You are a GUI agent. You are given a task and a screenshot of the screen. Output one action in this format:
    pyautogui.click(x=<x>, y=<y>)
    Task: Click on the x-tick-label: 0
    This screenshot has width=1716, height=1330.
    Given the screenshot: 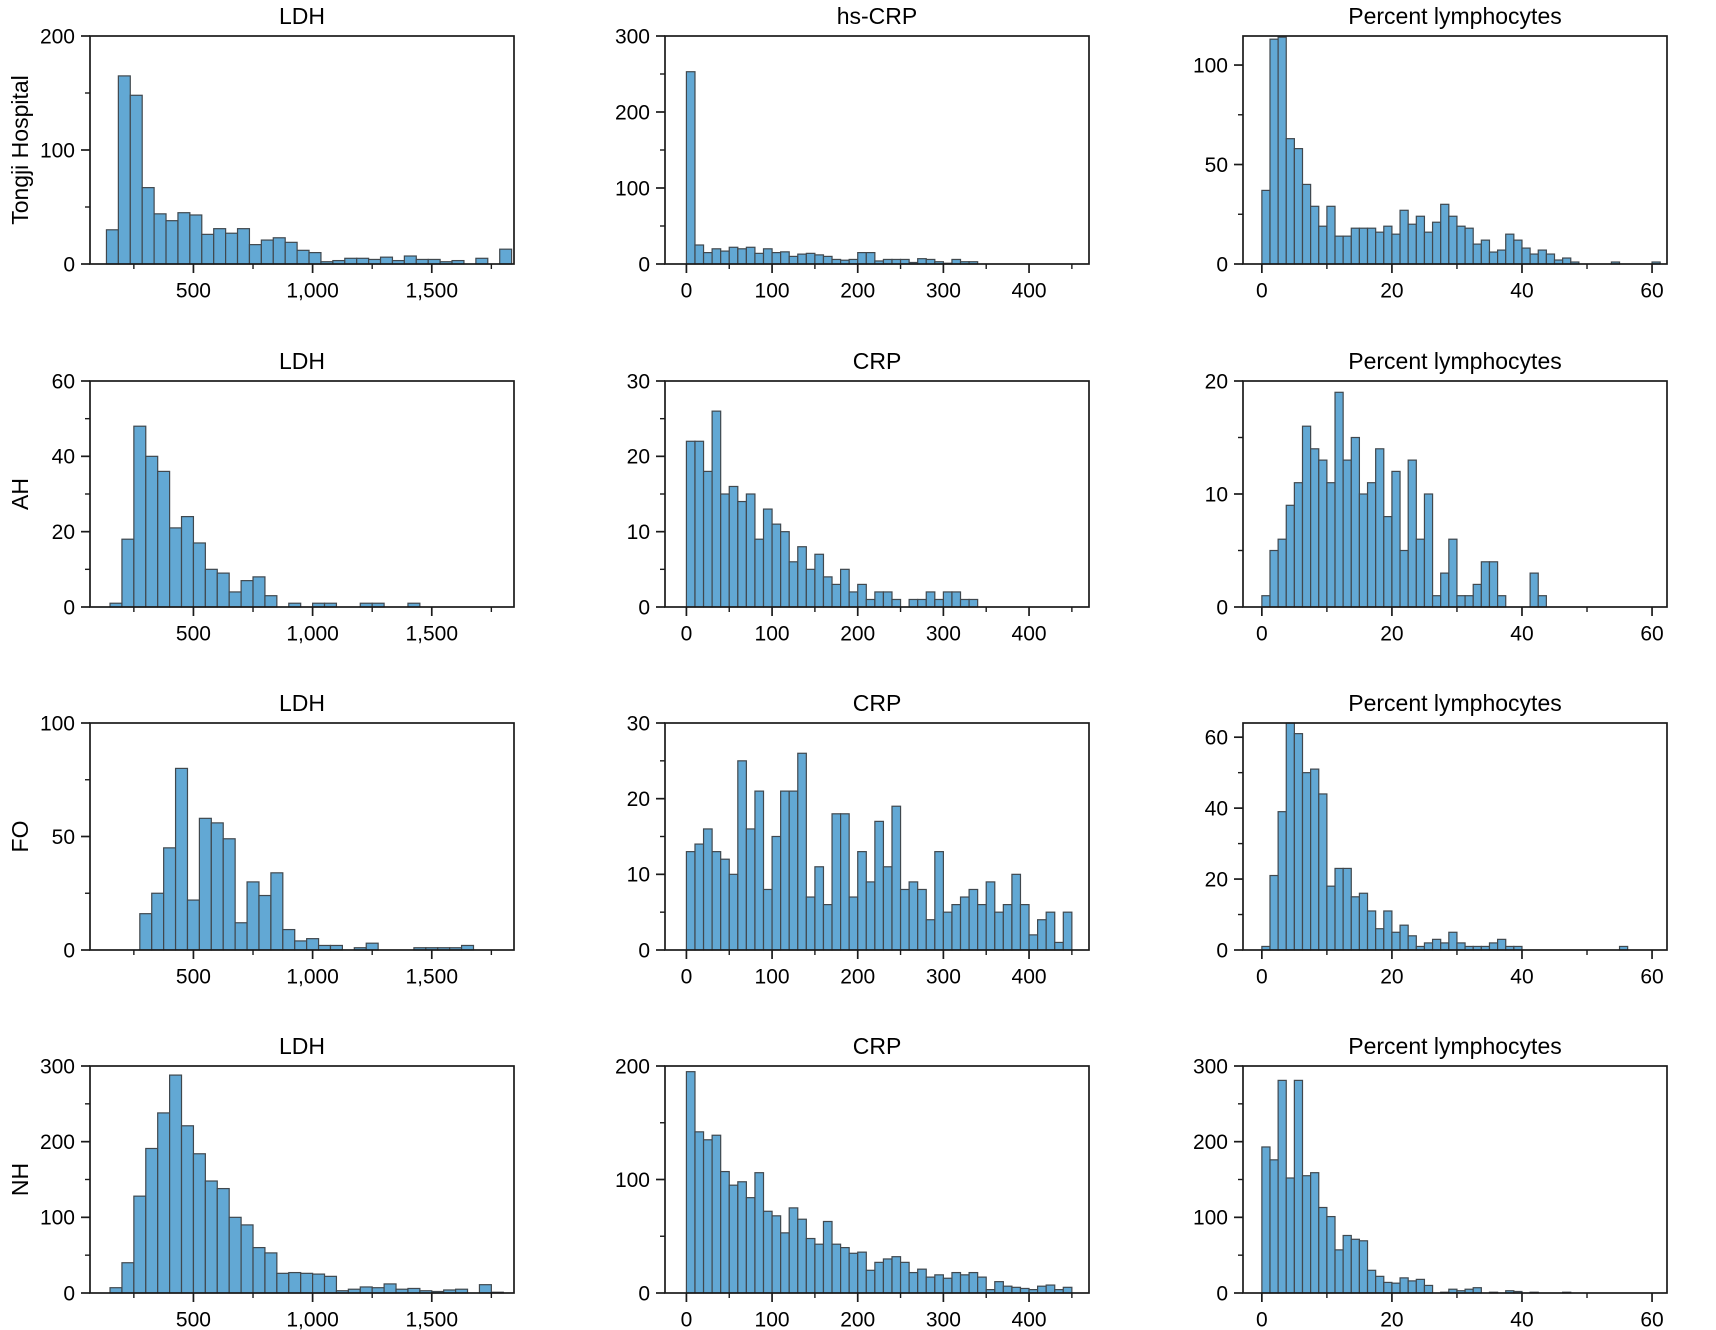 What is the action you would take?
    pyautogui.click(x=687, y=633)
    